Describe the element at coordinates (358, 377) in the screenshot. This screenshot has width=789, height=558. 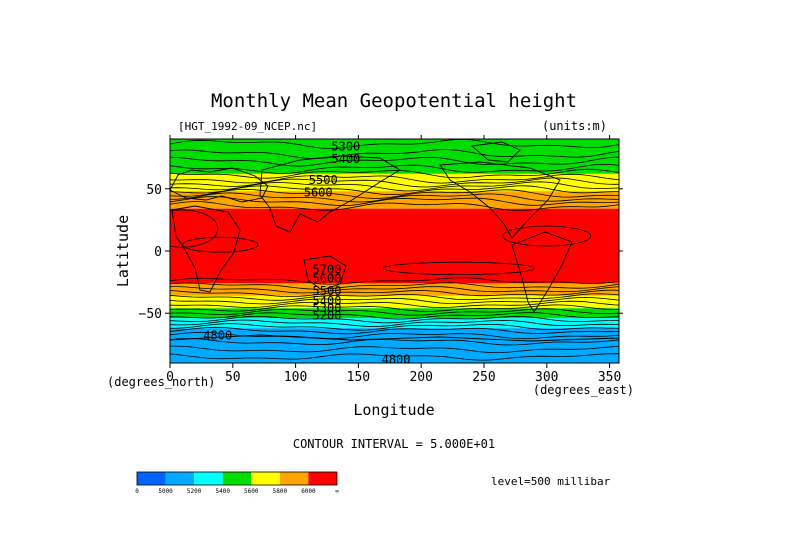
I see `x-tick-label-3: 150` at that location.